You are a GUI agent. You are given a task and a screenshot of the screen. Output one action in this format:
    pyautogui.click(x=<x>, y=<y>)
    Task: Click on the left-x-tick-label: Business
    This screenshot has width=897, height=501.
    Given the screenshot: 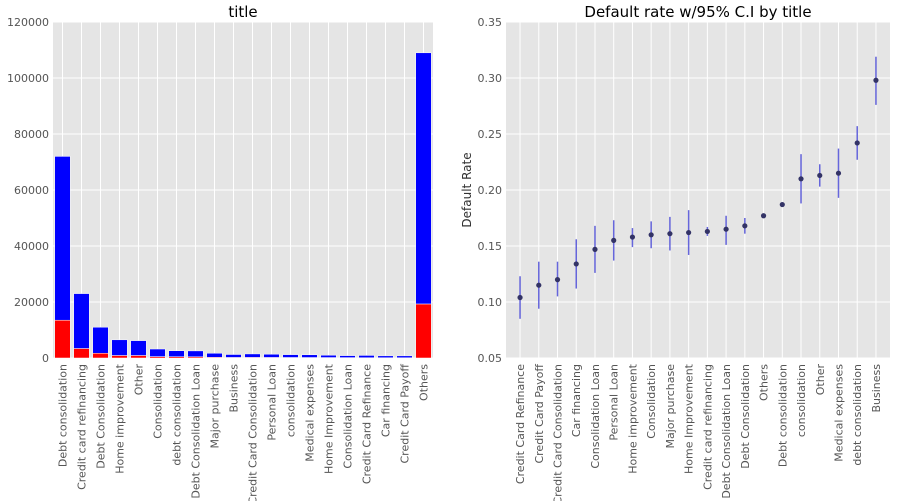 What is the action you would take?
    pyautogui.click(x=234, y=388)
    